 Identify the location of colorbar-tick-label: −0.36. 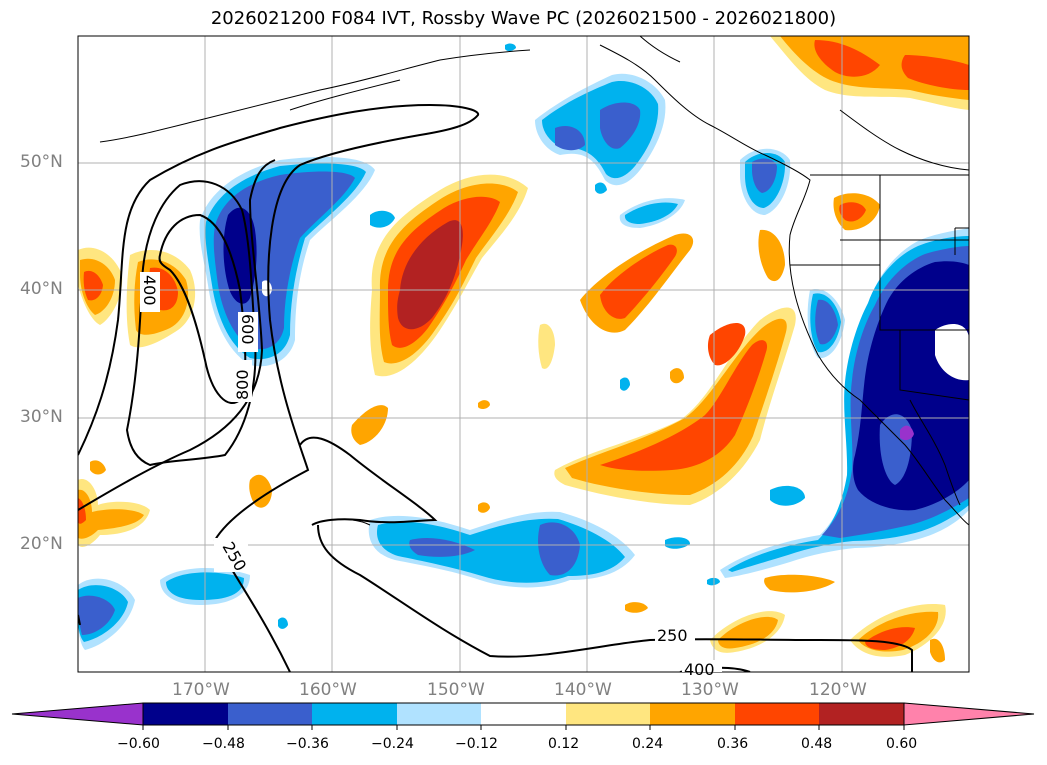
(307, 744).